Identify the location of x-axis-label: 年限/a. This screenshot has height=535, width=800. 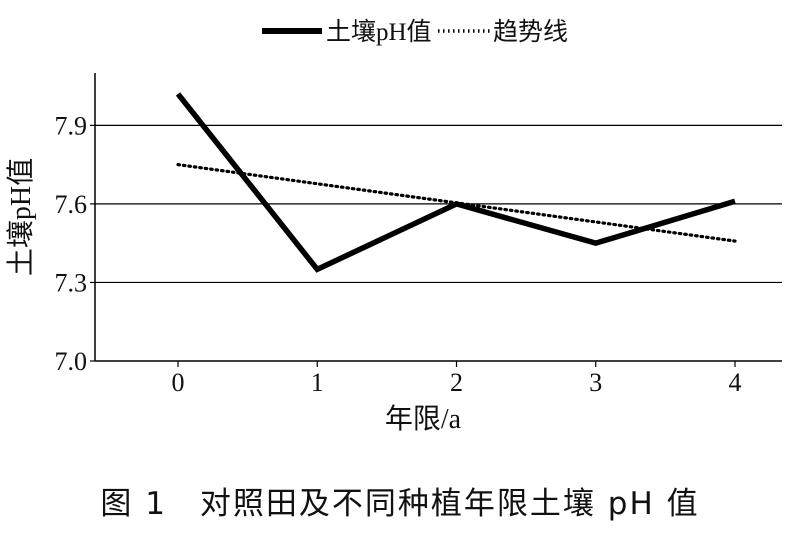
(423, 419).